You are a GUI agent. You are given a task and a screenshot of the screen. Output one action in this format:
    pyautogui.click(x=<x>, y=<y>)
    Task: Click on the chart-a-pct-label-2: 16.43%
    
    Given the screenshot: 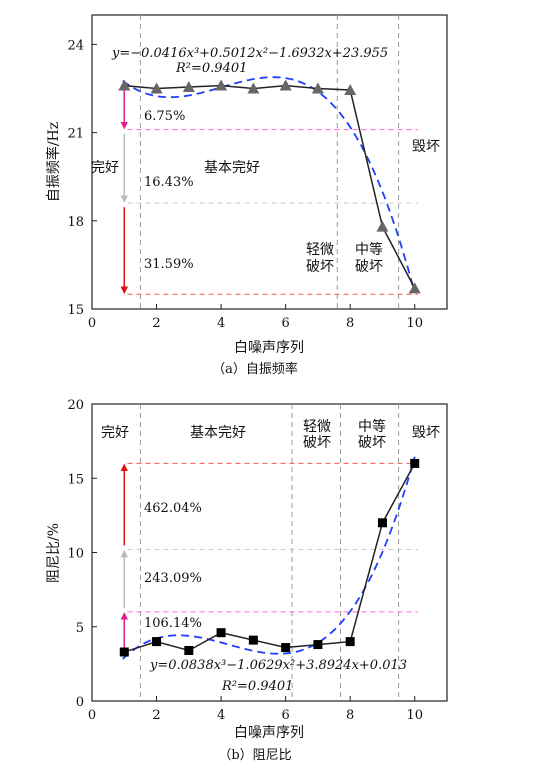 What is the action you would take?
    pyautogui.click(x=169, y=182)
    